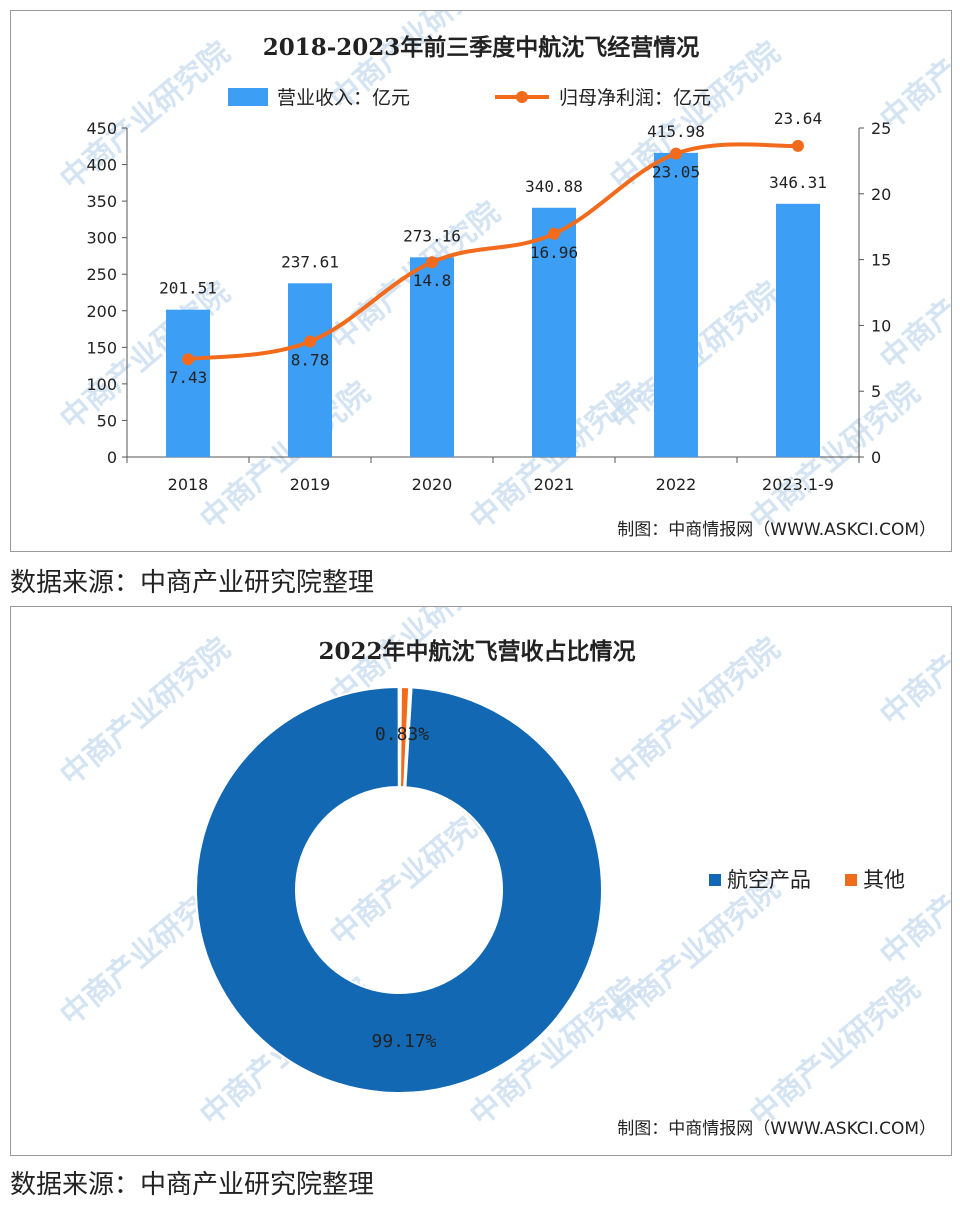 Image resolution: width=960 pixels, height=1209 pixels. What do you see at coordinates (798, 484) in the screenshot?
I see `x-tick-label: 2023.1-9` at bounding box center [798, 484].